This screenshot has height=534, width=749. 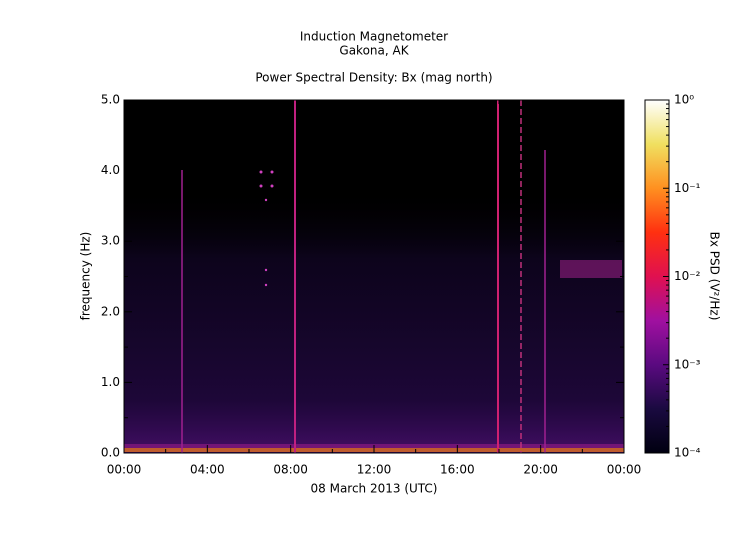 I want to click on y-tick-label: 3.0, so click(x=110, y=241).